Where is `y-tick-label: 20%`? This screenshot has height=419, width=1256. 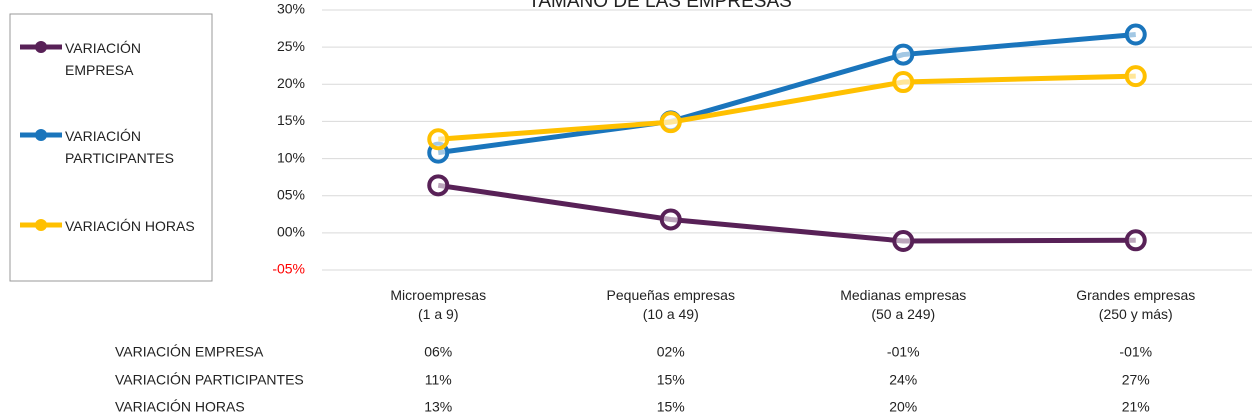 y-tick-label: 20% is located at coordinates (291, 83).